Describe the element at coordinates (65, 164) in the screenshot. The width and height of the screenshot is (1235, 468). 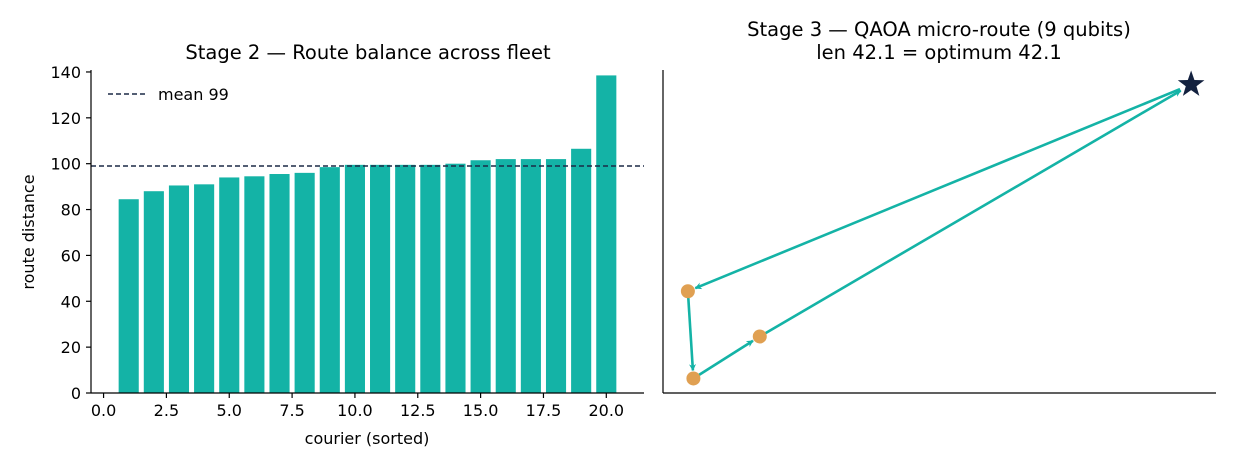
I see `y-tick-label: 100` at that location.